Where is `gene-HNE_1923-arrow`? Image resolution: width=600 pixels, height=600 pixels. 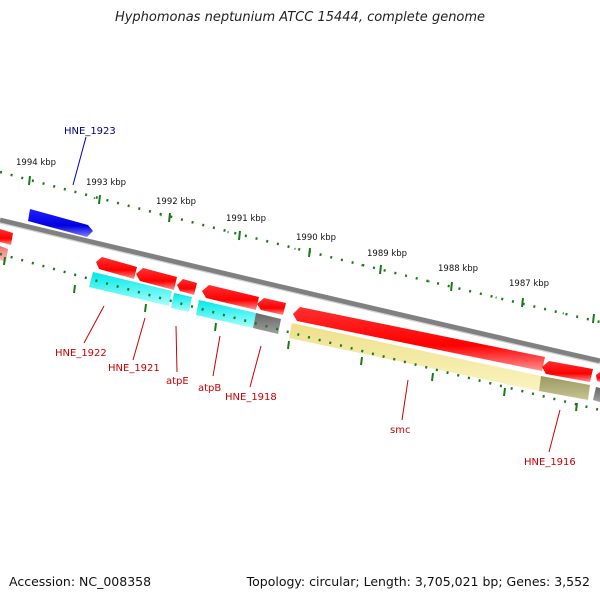
gene-HNE_1923-arrow is located at coordinates (60, 223).